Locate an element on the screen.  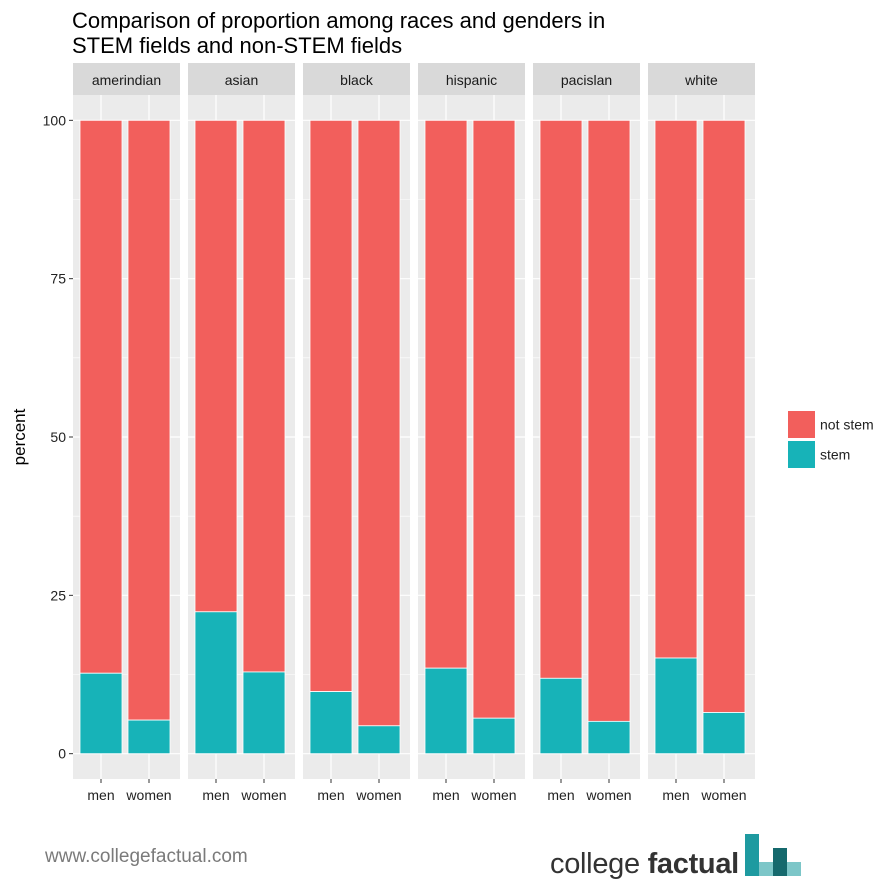
legend-key-stem is located at coordinates (801, 454).